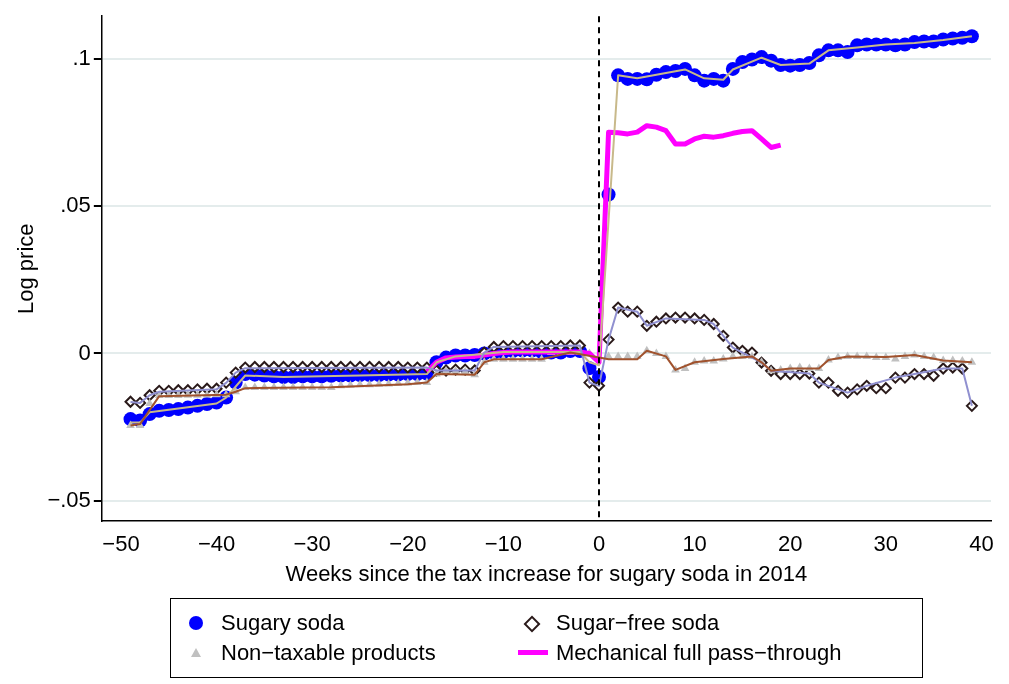 The width and height of the screenshot is (1009, 684). Describe the element at coordinates (638, 623) in the screenshot. I see `legend-label: Sugar−free soda` at that location.